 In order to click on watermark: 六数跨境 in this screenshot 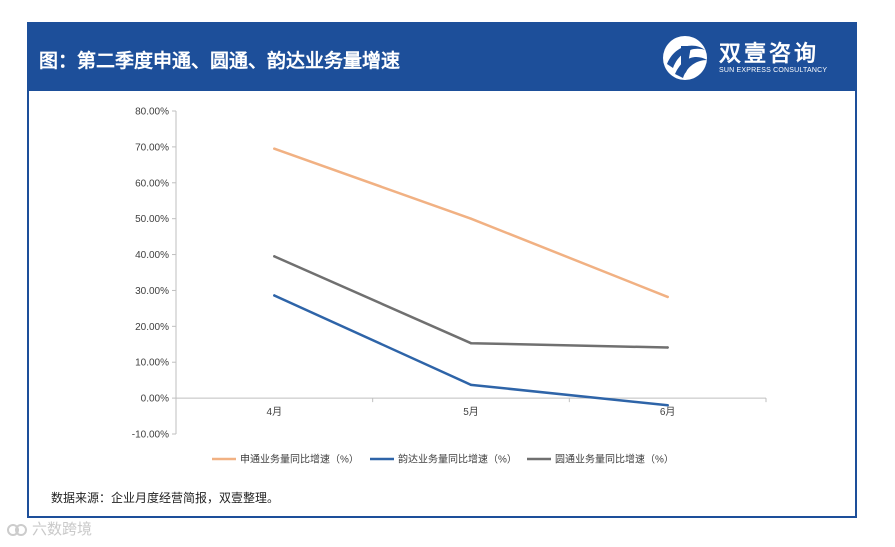, I will do `click(49, 528)`.